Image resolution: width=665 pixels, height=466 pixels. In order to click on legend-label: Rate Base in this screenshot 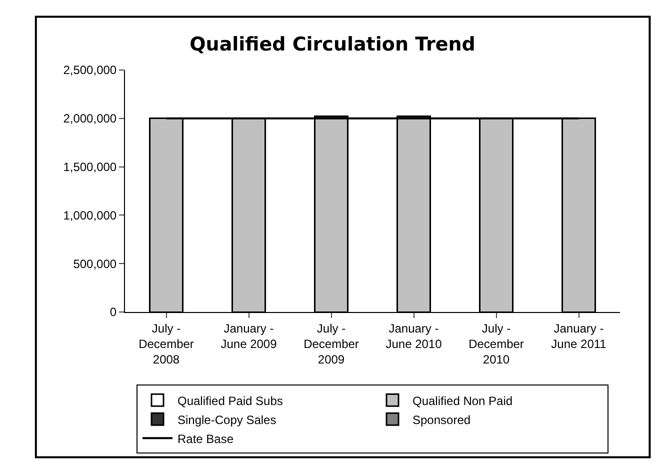, I will do `click(206, 439)`.